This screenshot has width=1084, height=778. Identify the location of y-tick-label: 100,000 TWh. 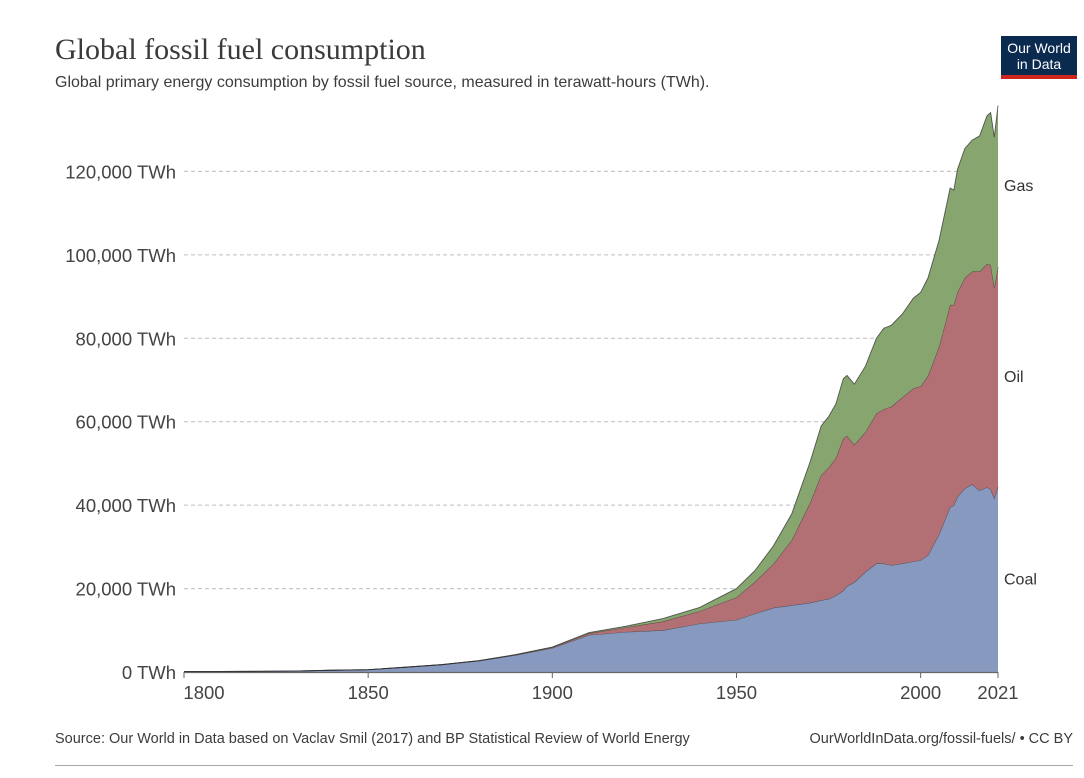
(120, 255).